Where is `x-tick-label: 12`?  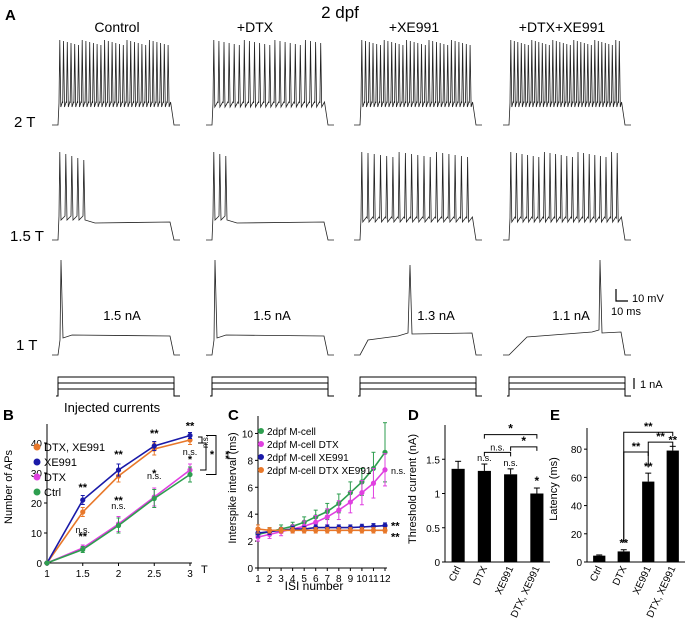
x-tick-label: 12 is located at coordinates (385, 579).